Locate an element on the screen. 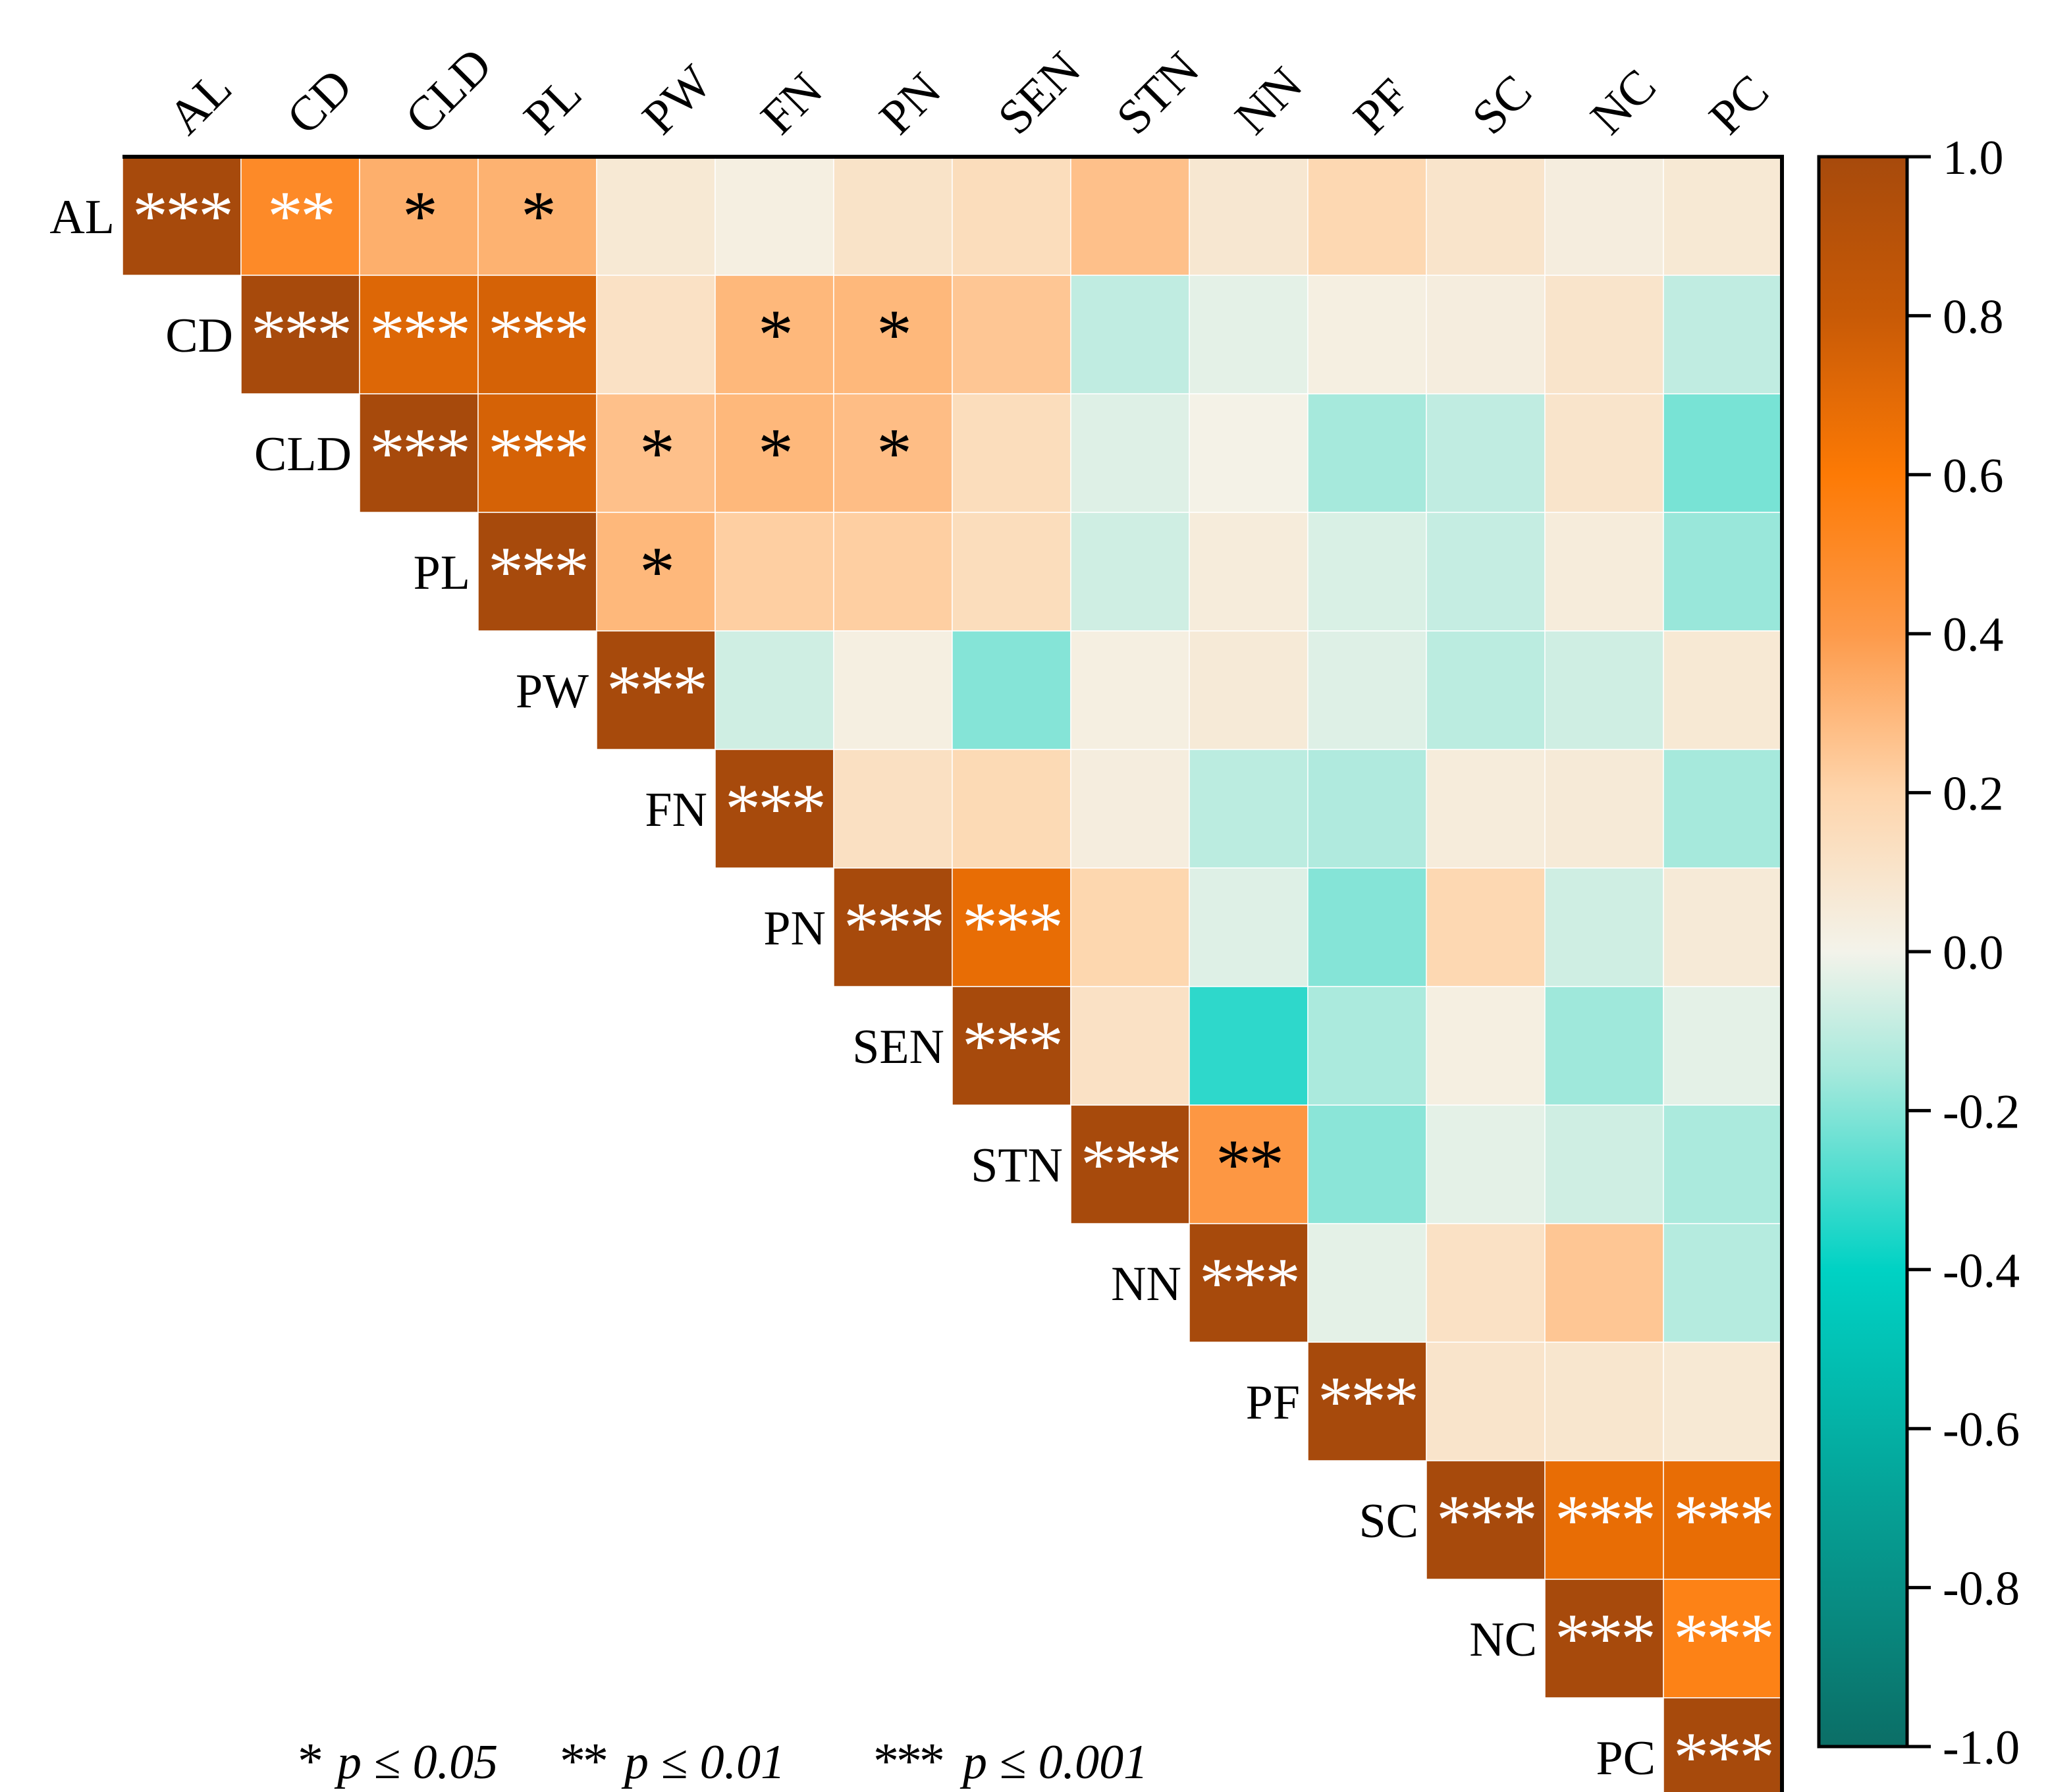  colorbar-tick-label: -0.2 is located at coordinates (1982, 1112).